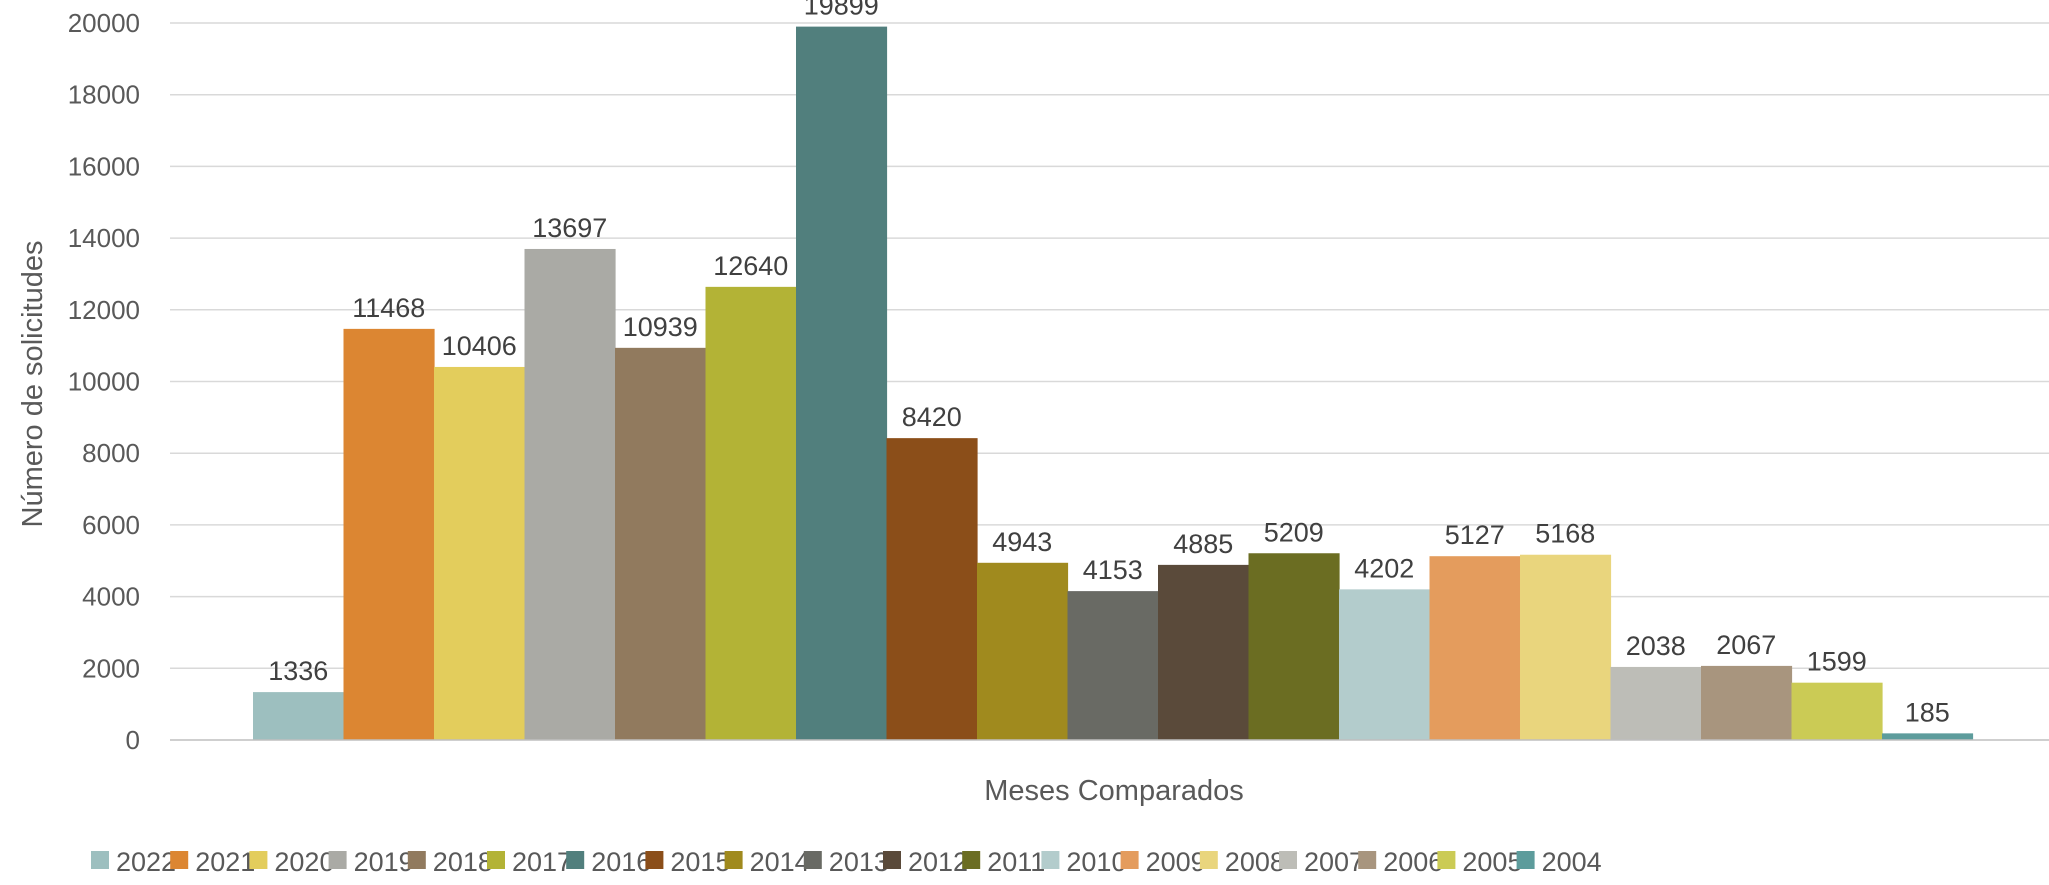  What do you see at coordinates (570, 494) in the screenshot?
I see `bar-2019` at bounding box center [570, 494].